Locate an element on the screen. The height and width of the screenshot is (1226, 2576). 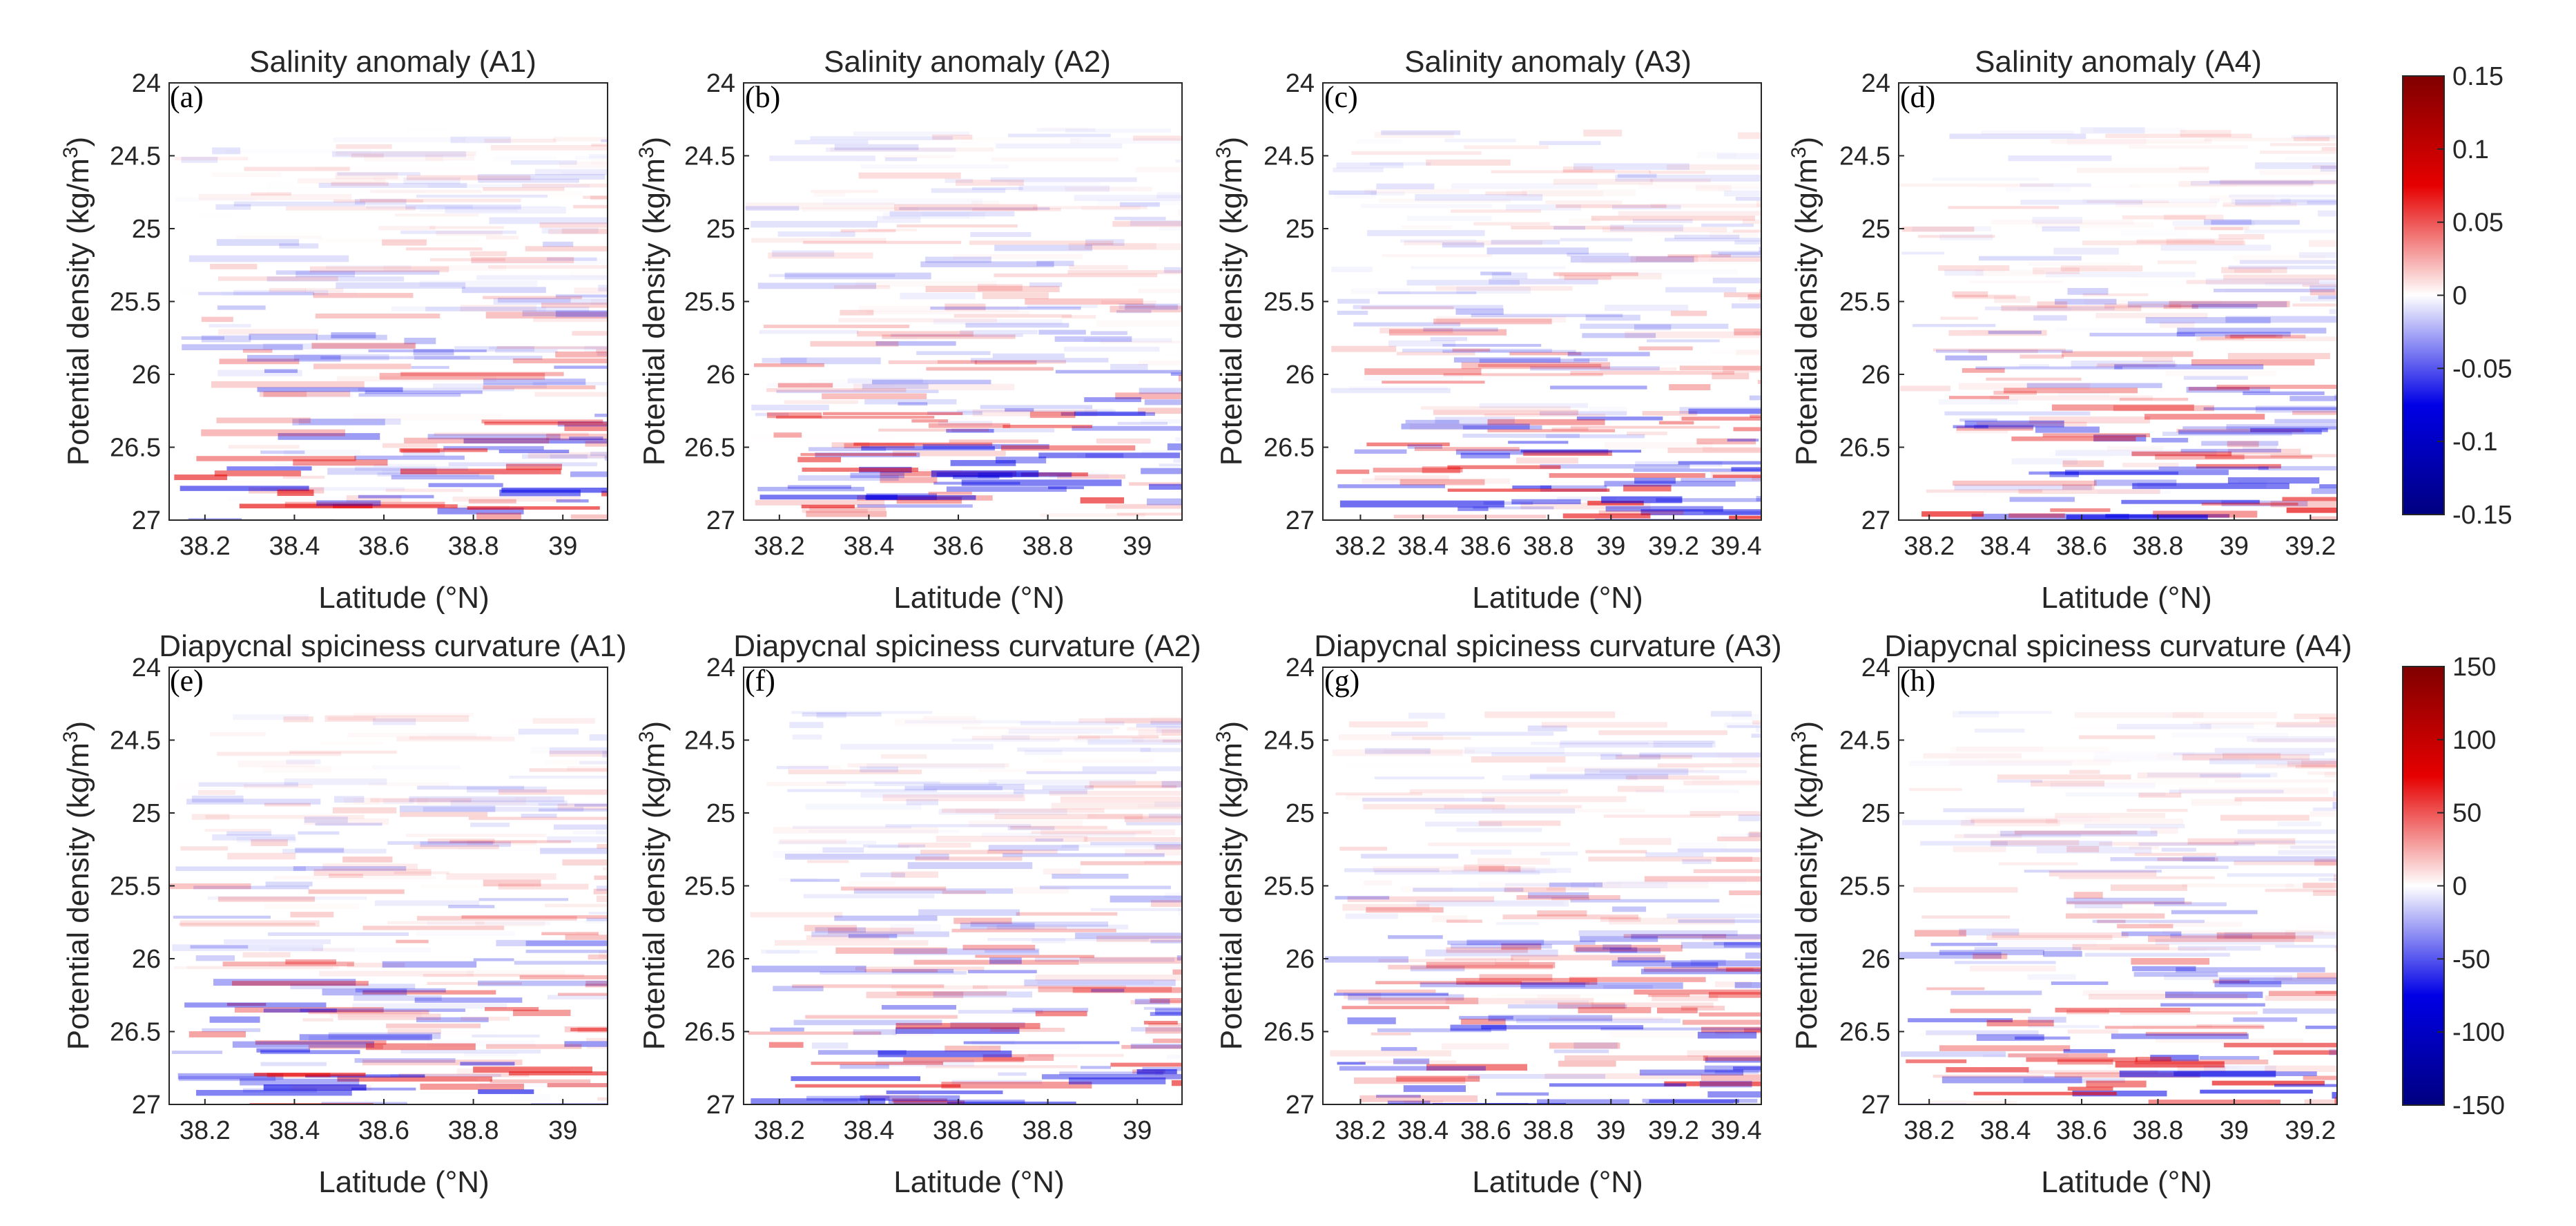
x-tick-label: 38.4 is located at coordinates (1423, 1130).